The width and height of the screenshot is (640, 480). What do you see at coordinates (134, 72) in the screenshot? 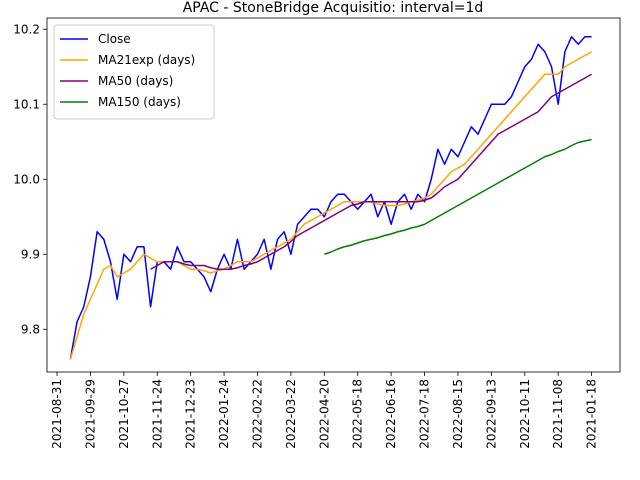
I see `legend-box` at bounding box center [134, 72].